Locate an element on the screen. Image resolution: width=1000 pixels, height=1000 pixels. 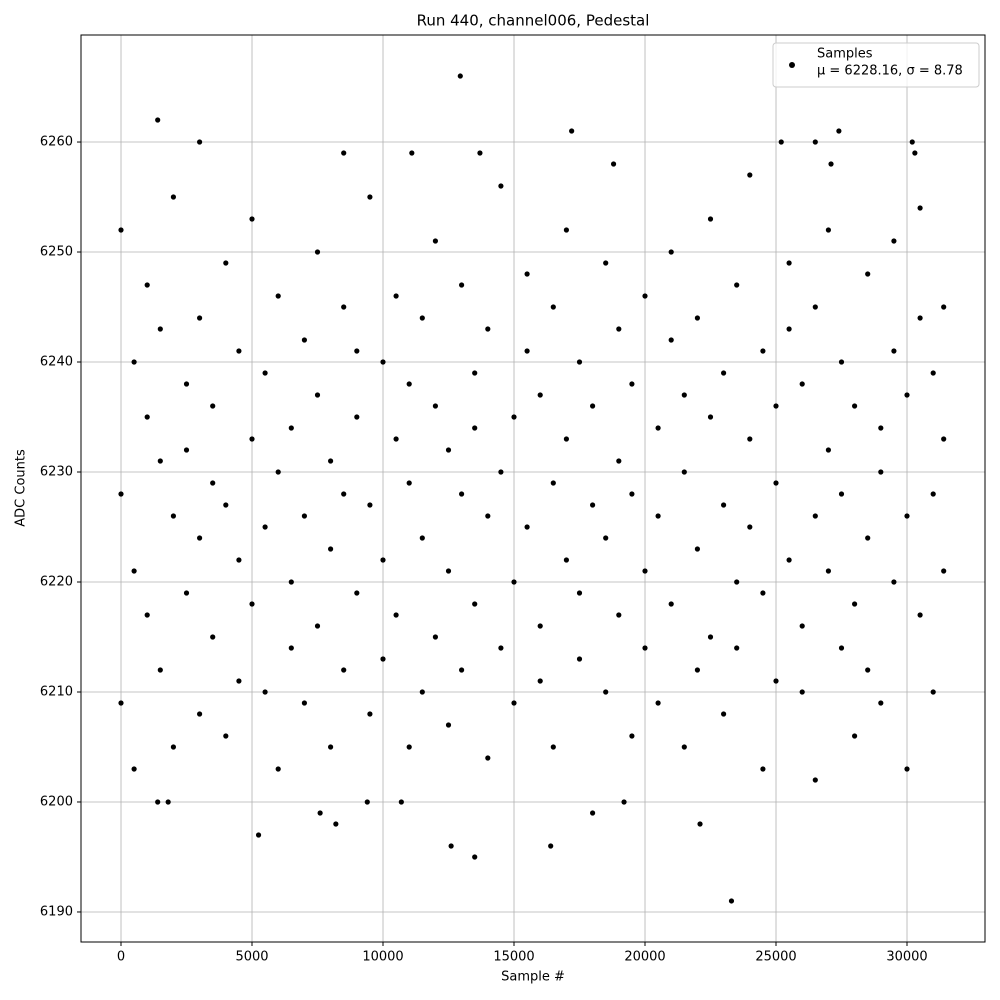
x-tick-label: 20000 is located at coordinates (644, 957).